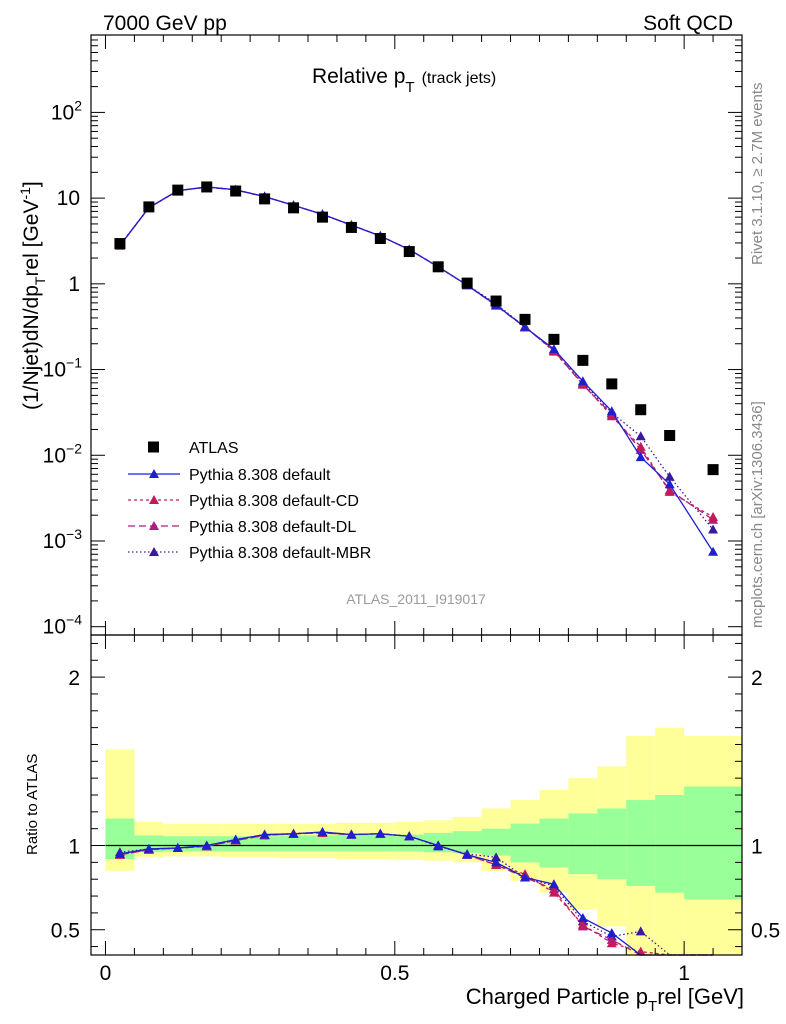 The width and height of the screenshot is (786, 1024). I want to click on ratio-y-tick-label-right: 1, so click(757, 847).